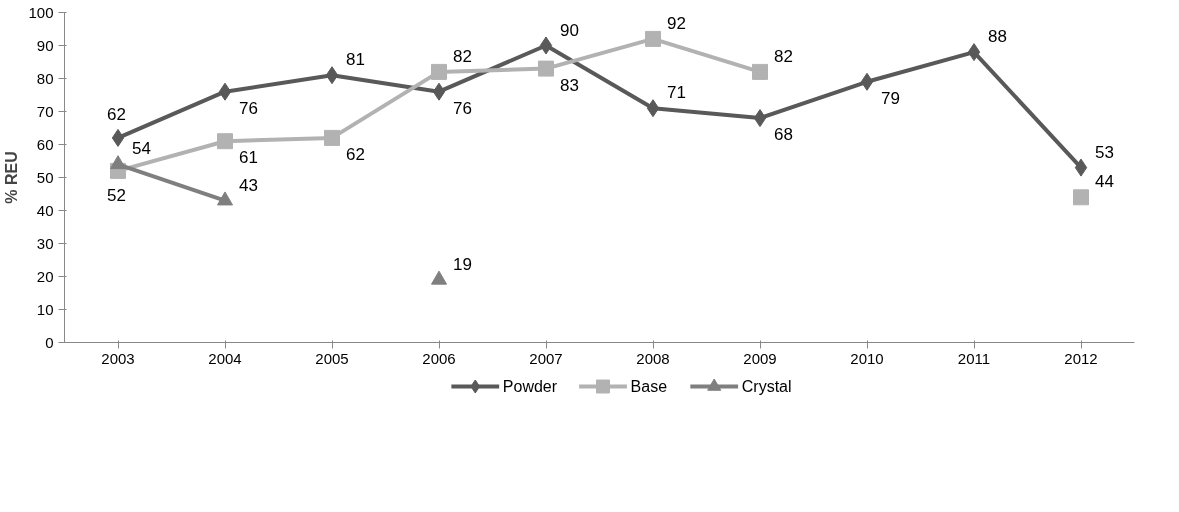 The image size is (1179, 512). I want to click on x-tick-label: 2006, so click(439, 358).